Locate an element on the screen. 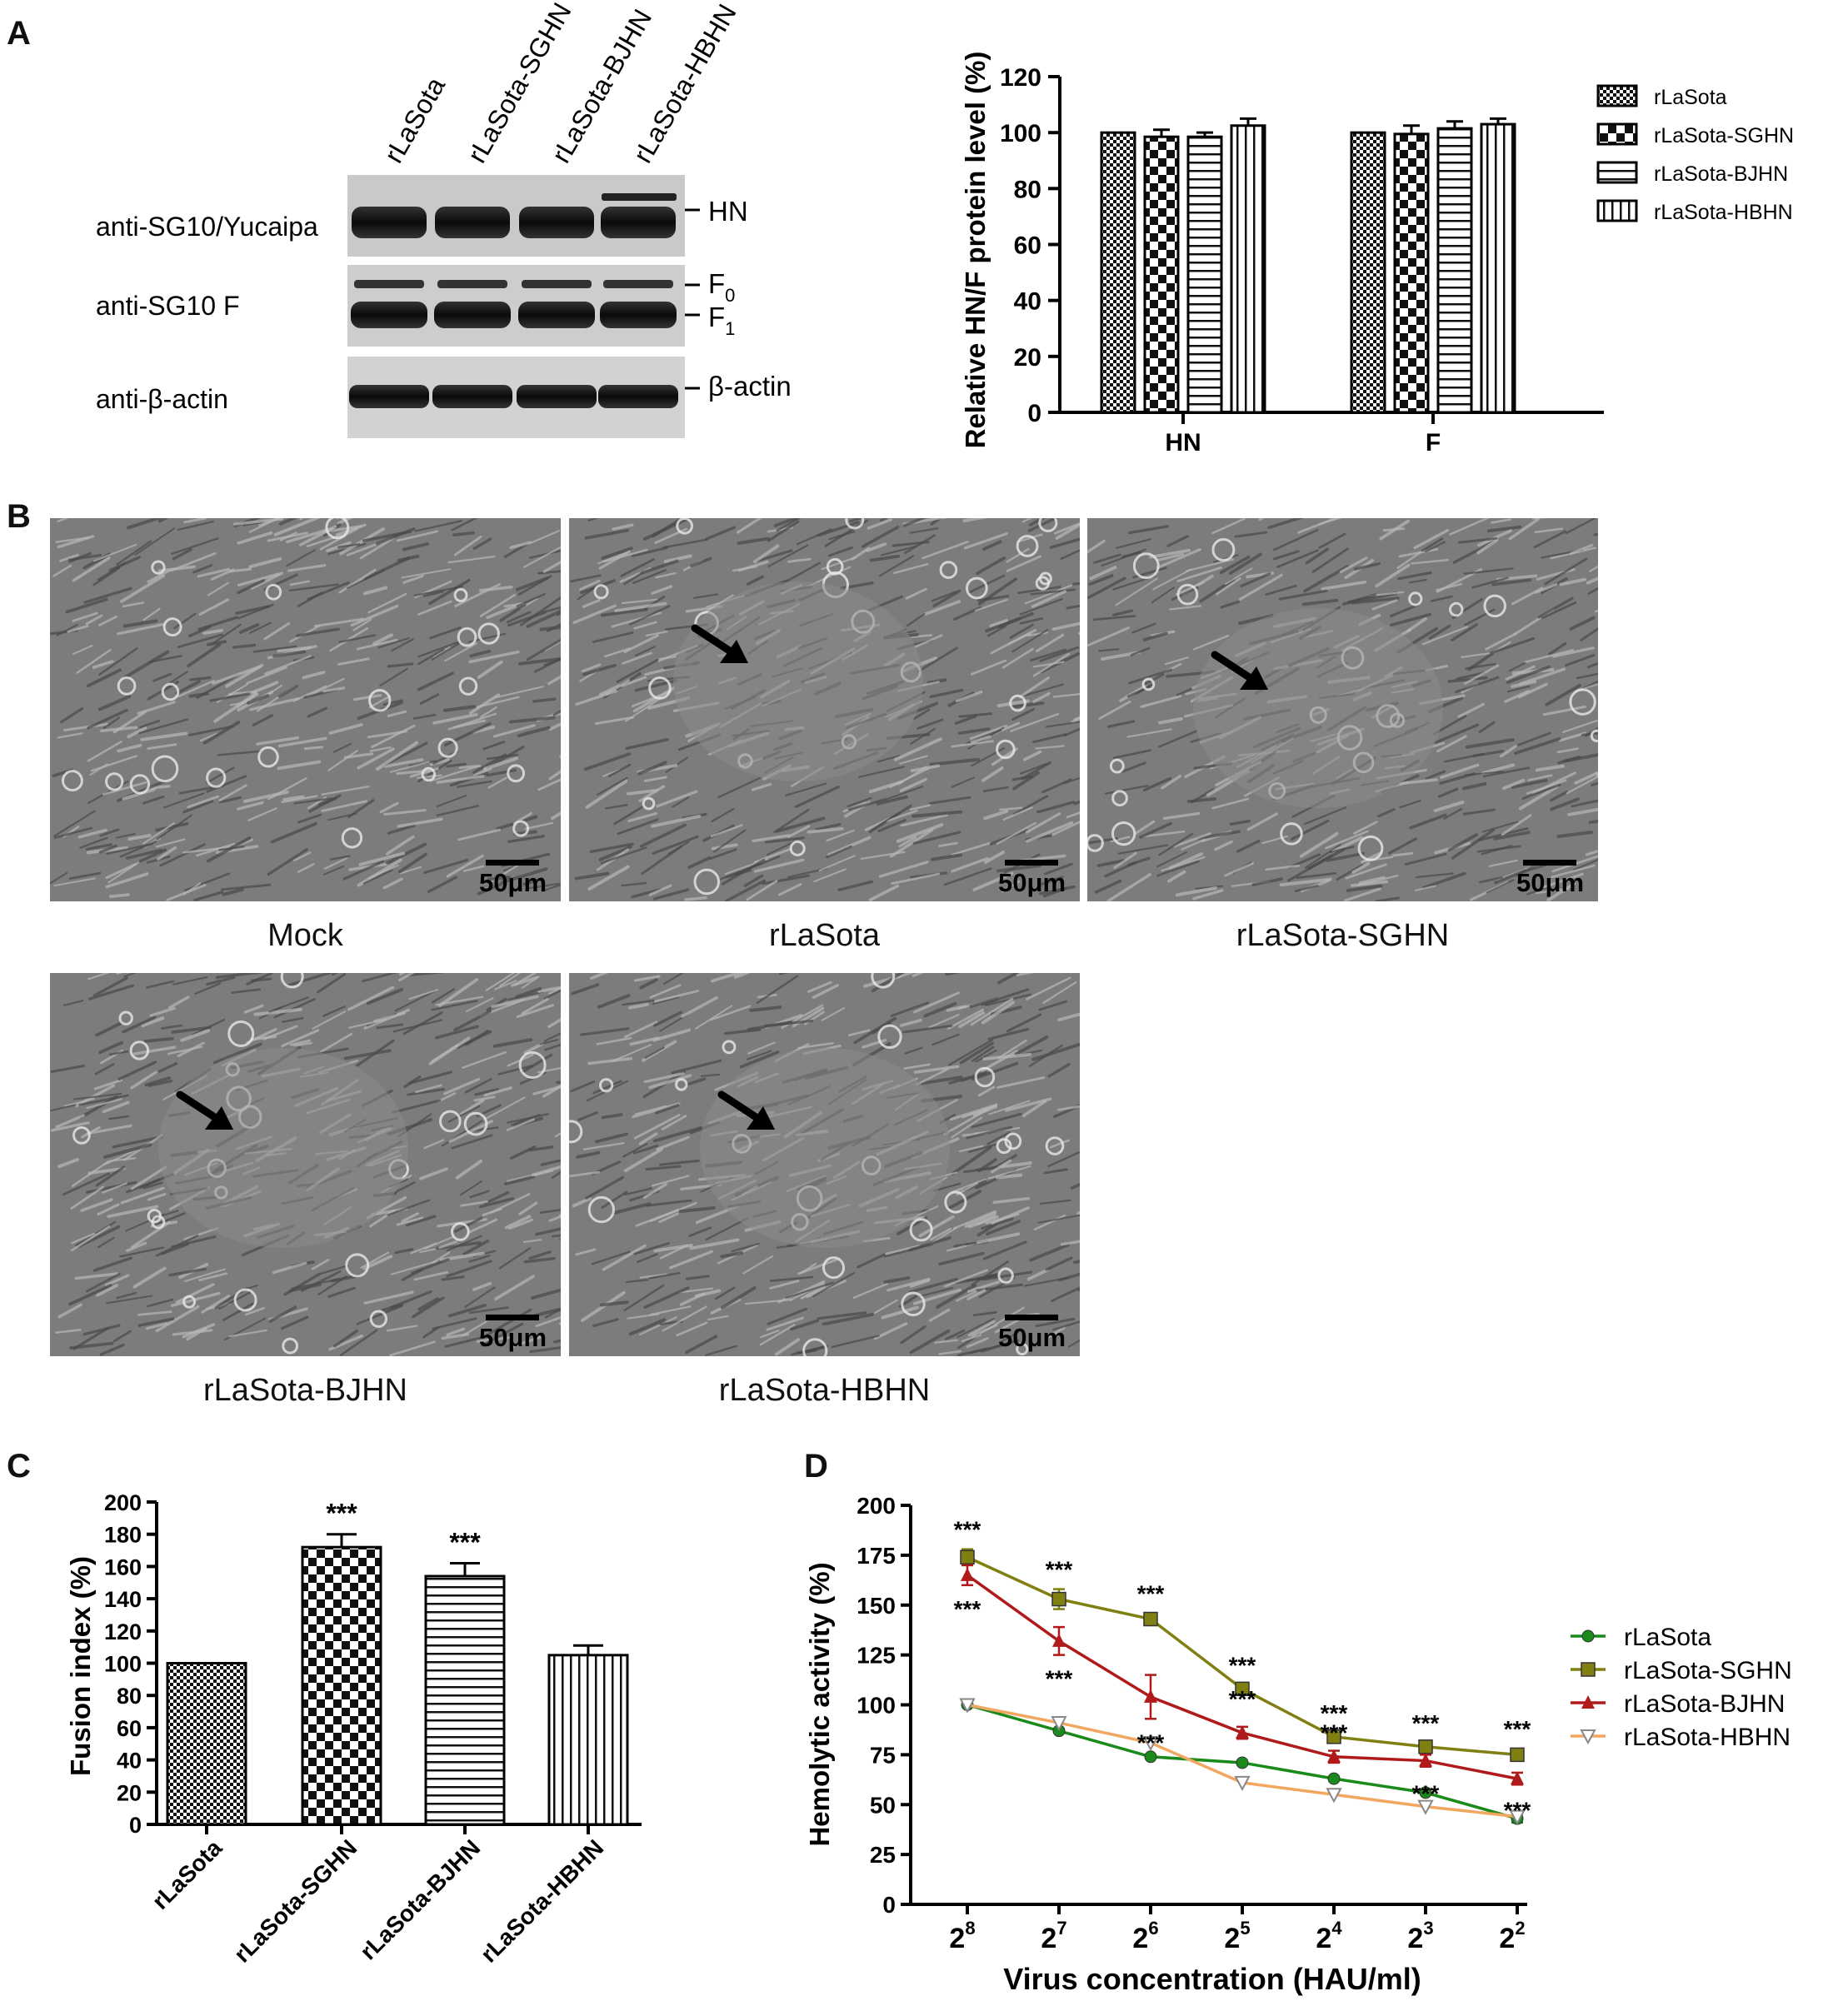 This screenshot has height=2016, width=1833. y-axis-label: Relative HN/F protein level (%) is located at coordinates (975, 250).